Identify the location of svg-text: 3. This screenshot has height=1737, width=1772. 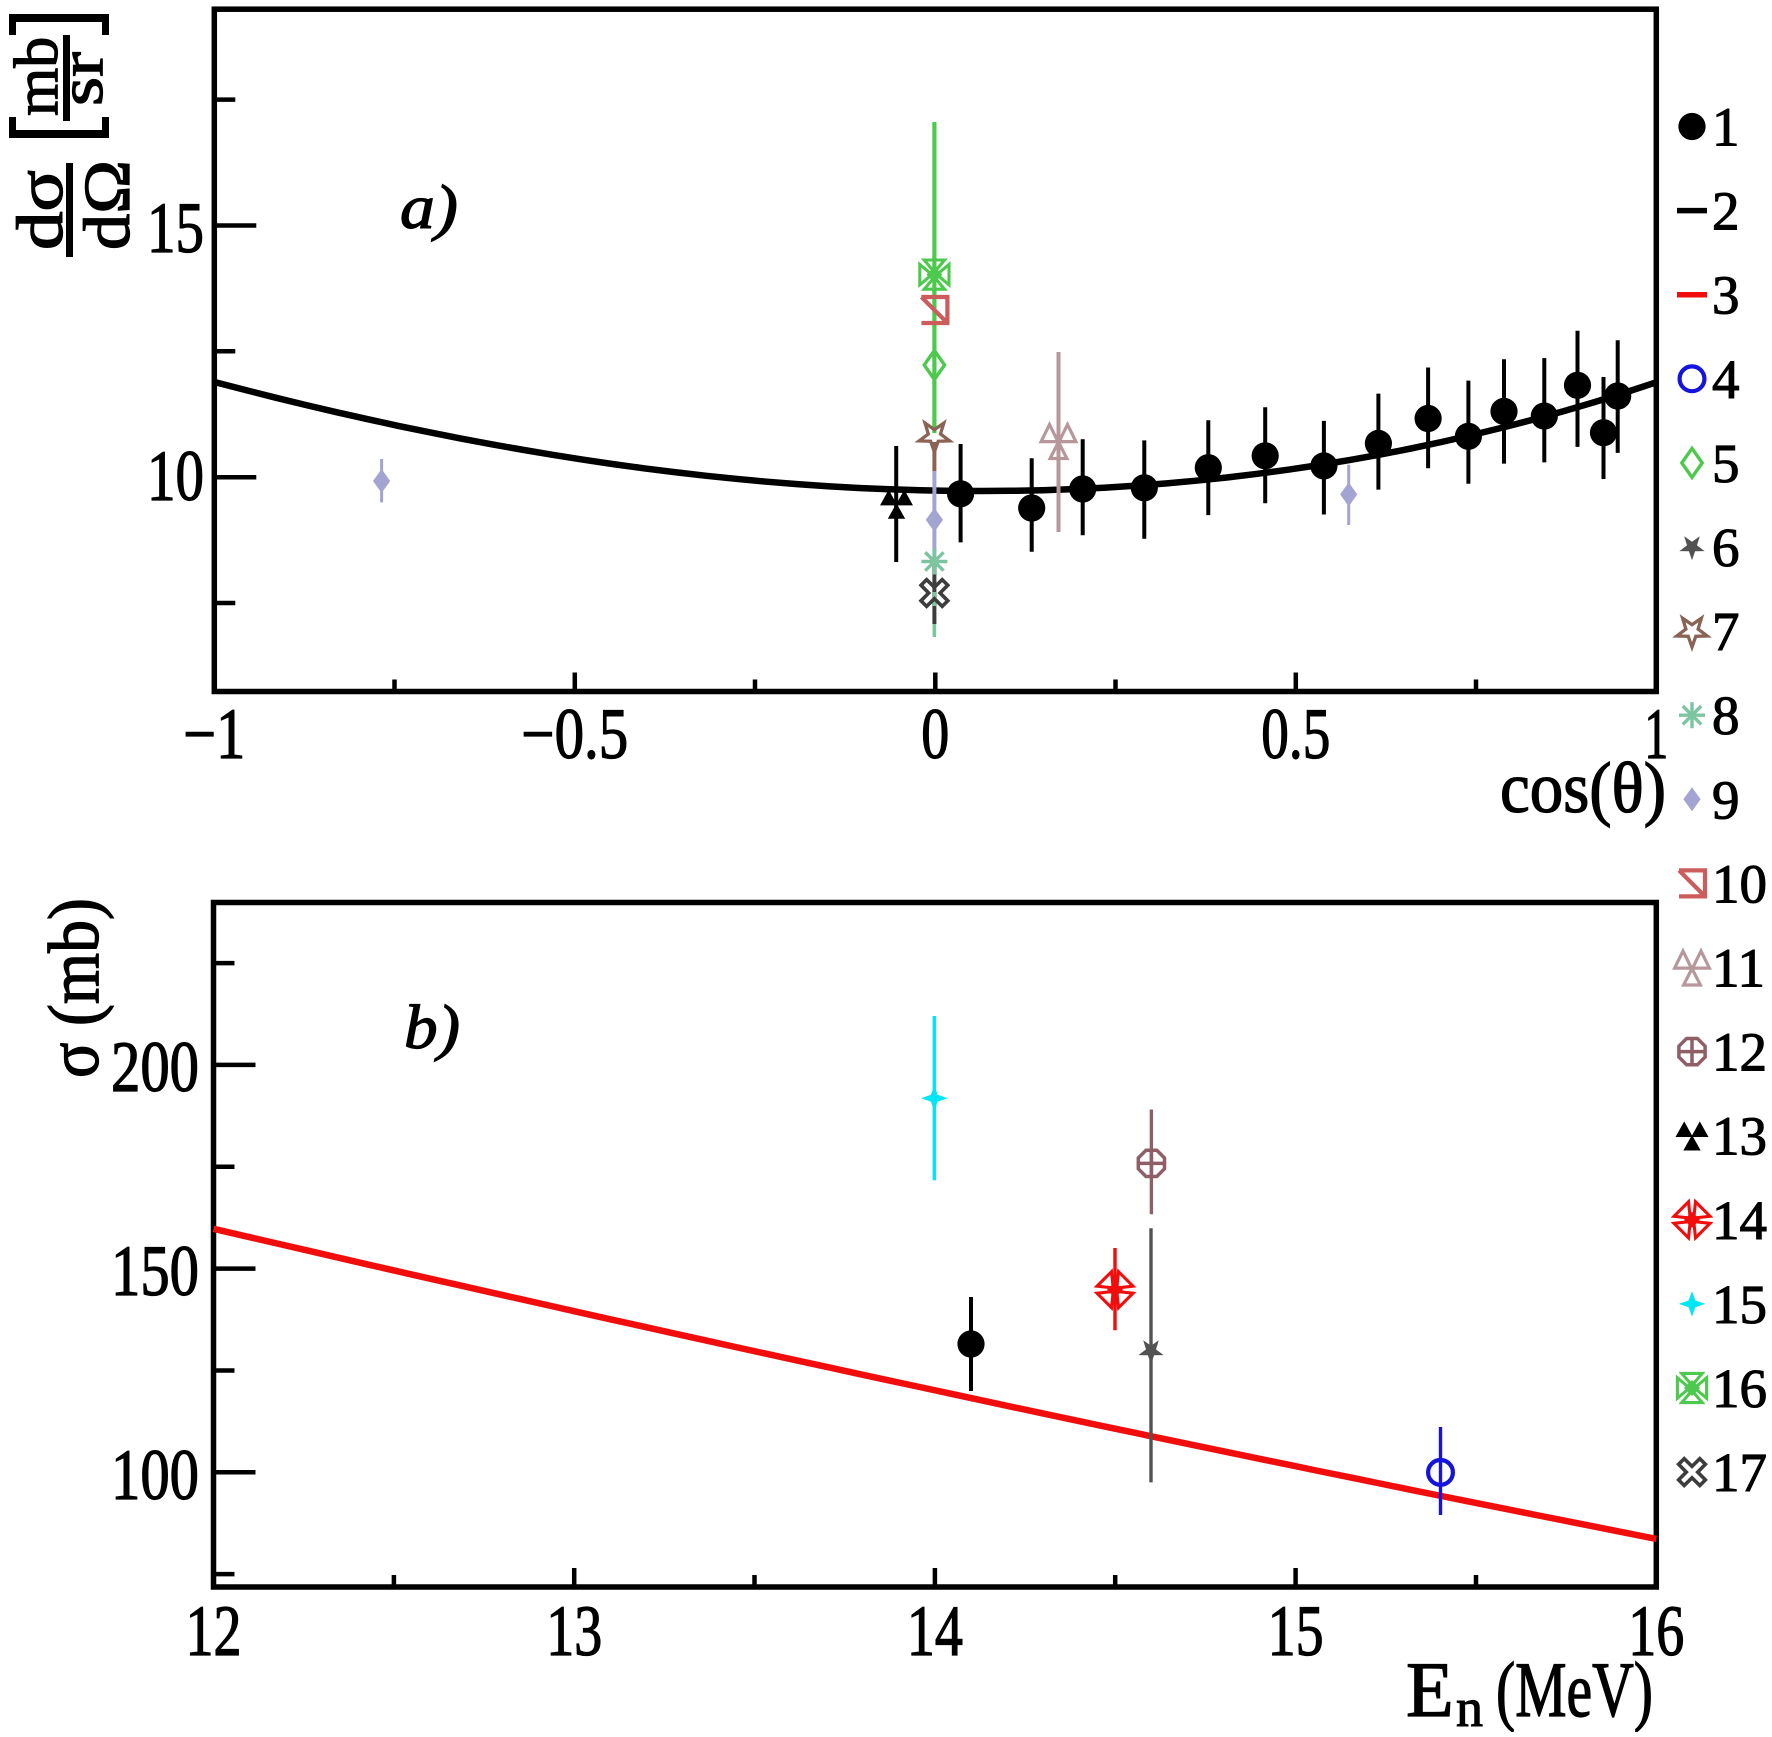
(1726, 295).